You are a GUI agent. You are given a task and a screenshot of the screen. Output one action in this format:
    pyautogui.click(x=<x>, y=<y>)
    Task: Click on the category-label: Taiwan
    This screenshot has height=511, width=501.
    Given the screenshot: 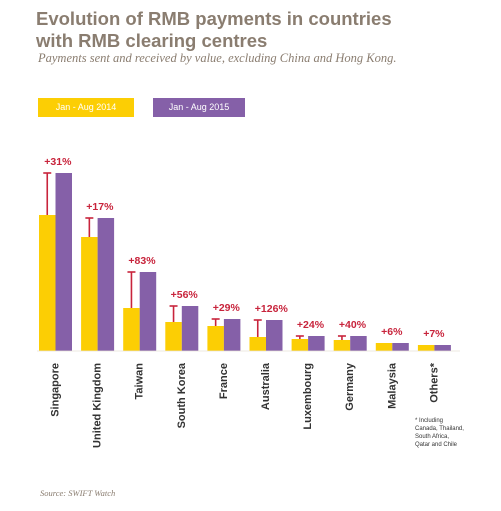 What is the action you would take?
    pyautogui.click(x=140, y=381)
    